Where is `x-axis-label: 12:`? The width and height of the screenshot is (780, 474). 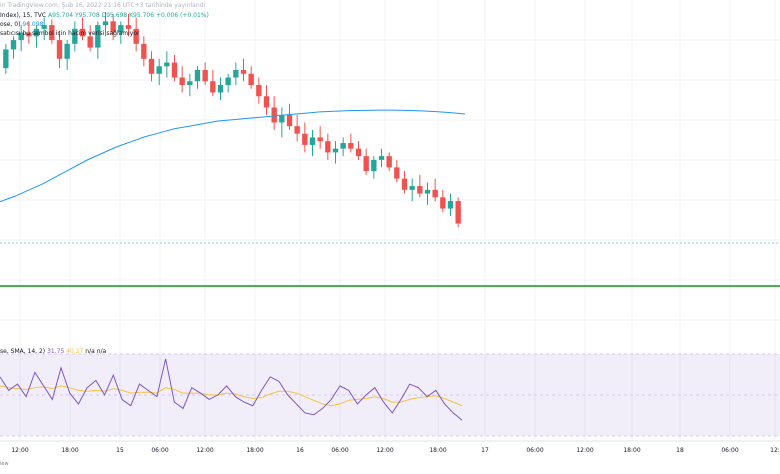
x-axis-label: 12: is located at coordinates (775, 450).